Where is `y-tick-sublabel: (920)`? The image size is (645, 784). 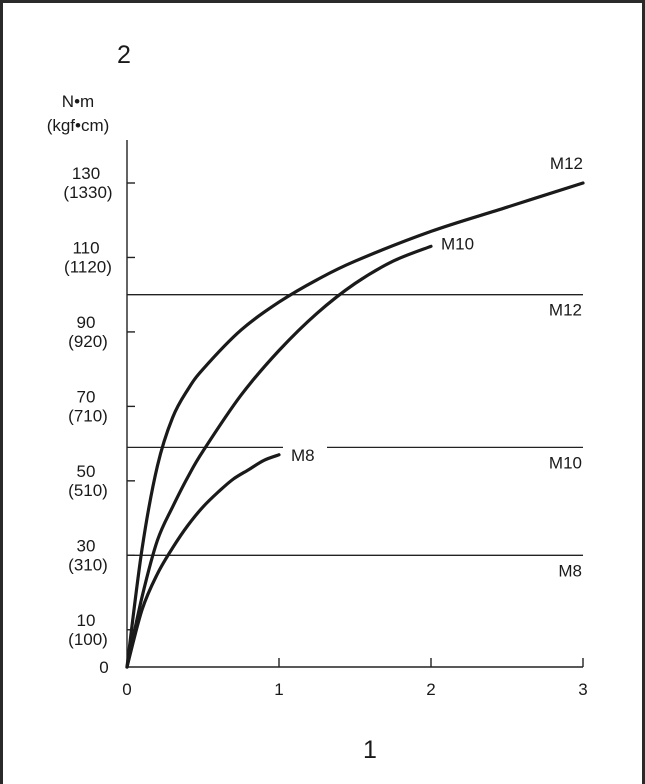
y-tick-sublabel: (920) is located at coordinates (88, 341).